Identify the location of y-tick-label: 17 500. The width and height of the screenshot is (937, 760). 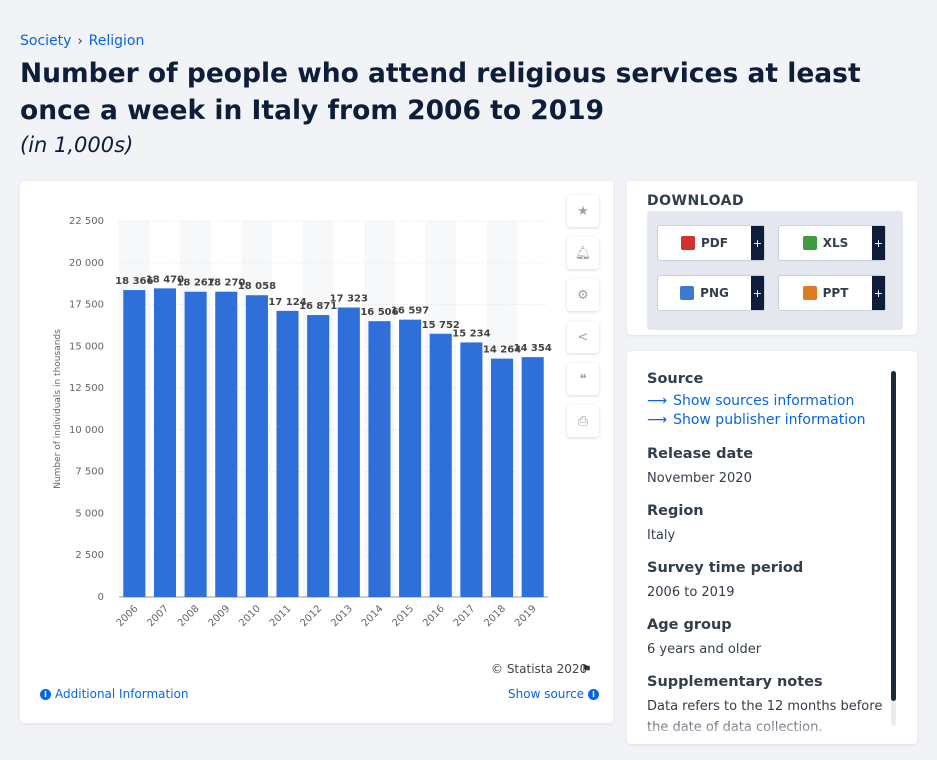
(86, 305).